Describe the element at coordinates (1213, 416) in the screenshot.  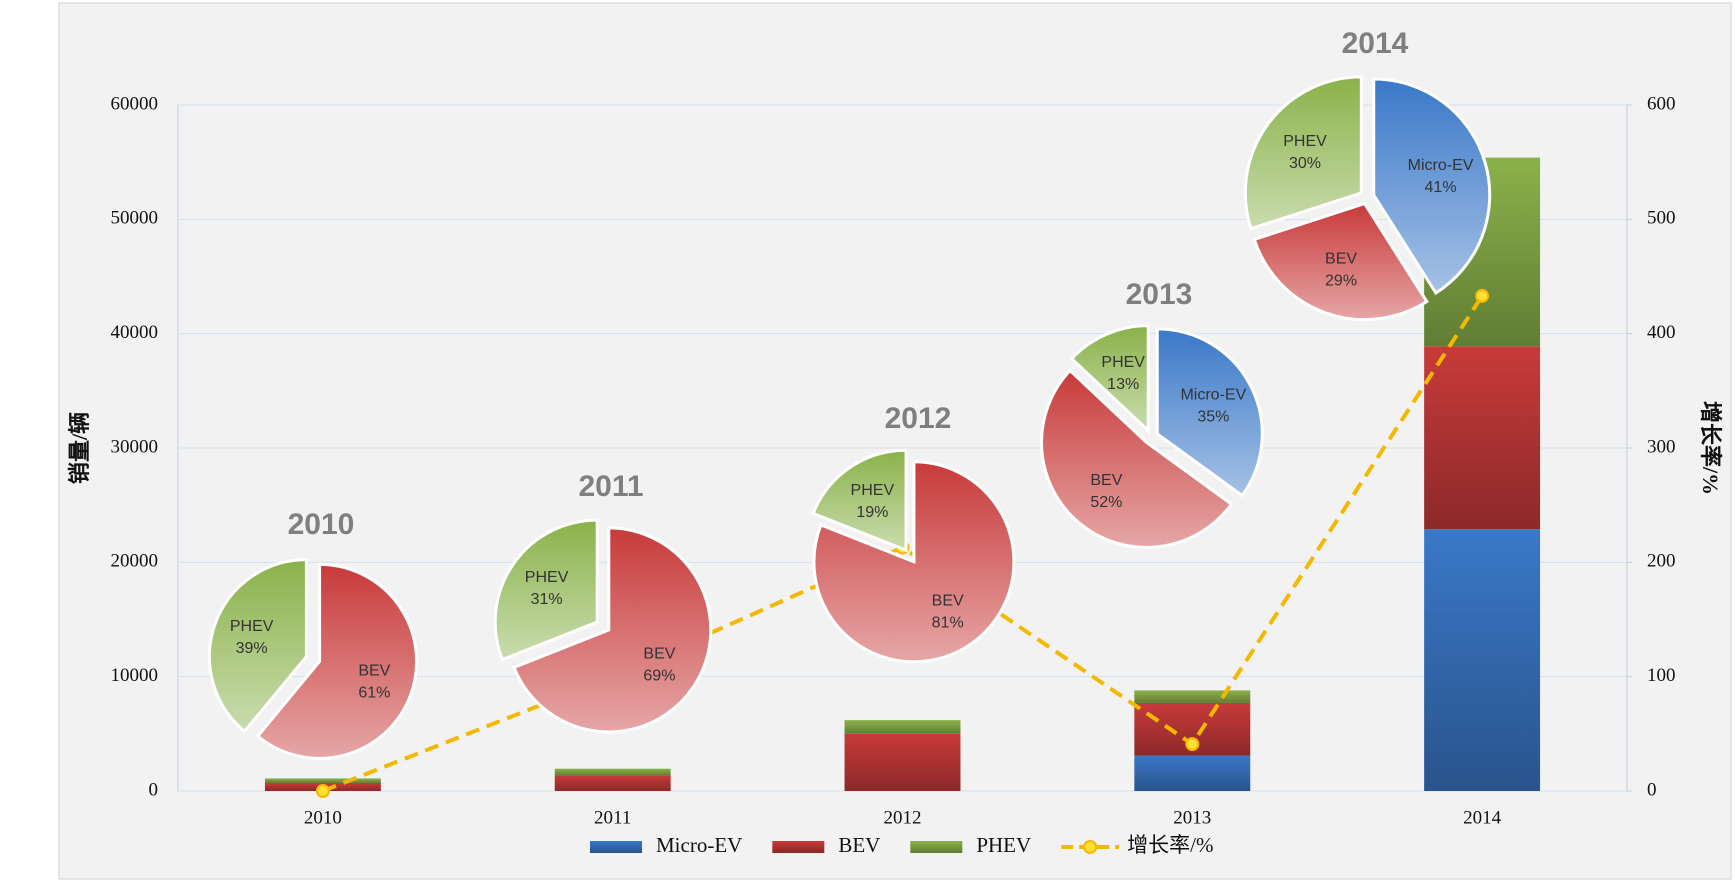
I see `pie-value-label: 35%` at that location.